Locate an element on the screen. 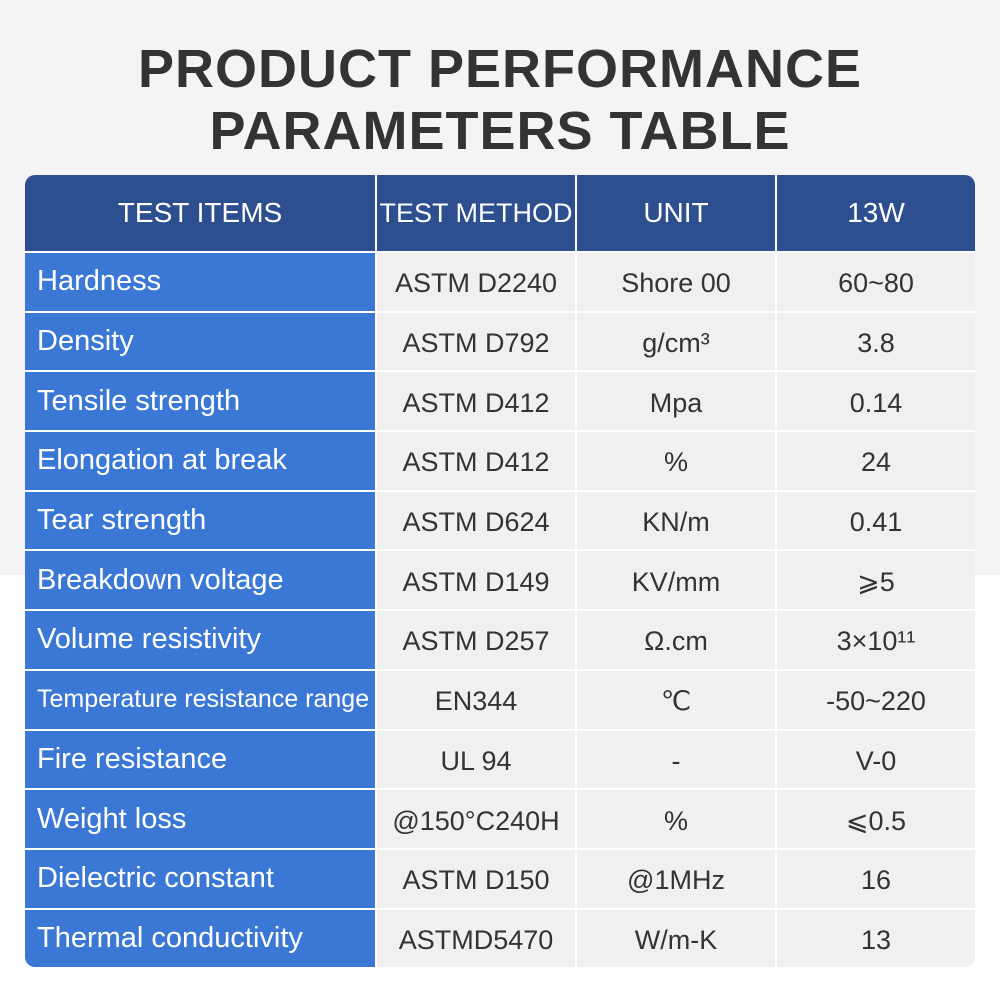  row-label: Density is located at coordinates (200, 341).